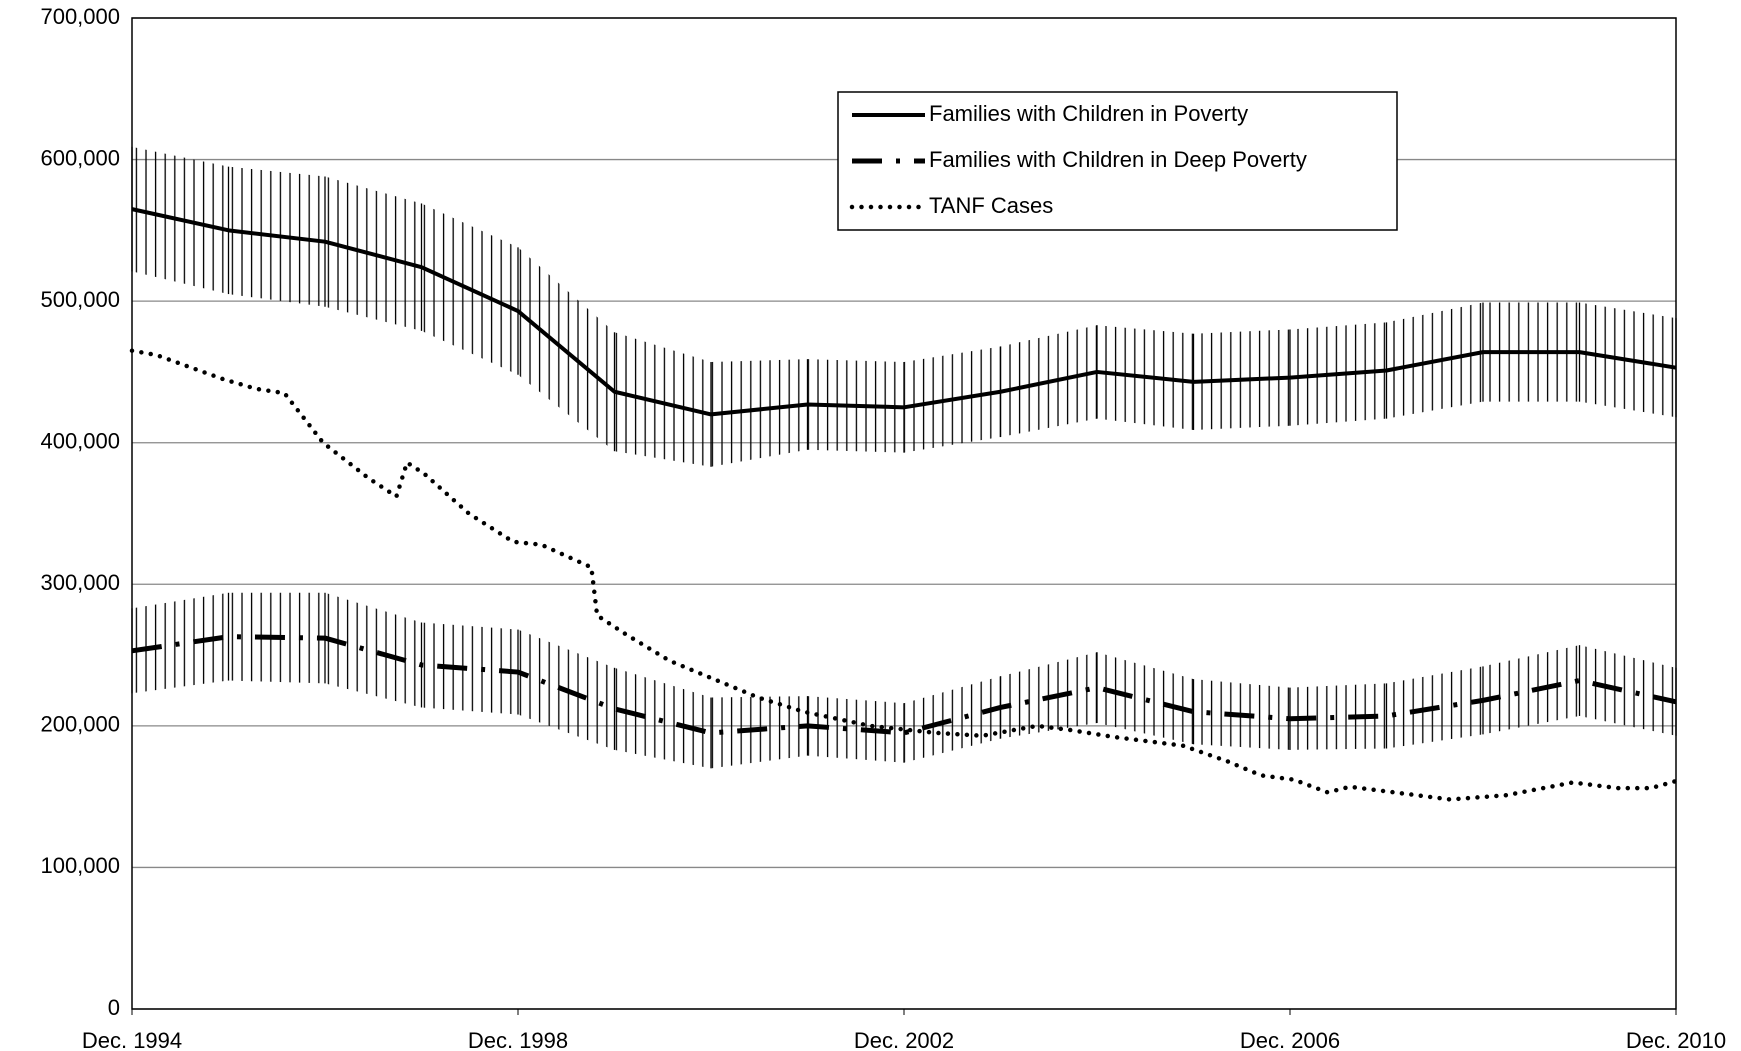  Describe the element at coordinates (80, 724) in the screenshot. I see `y-tick-label: 200,000` at that location.